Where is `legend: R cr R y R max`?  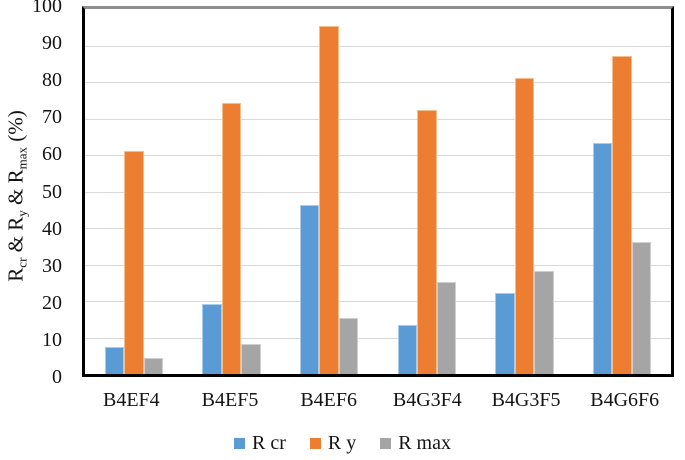
legend: R cr R y R max is located at coordinates (342, 443).